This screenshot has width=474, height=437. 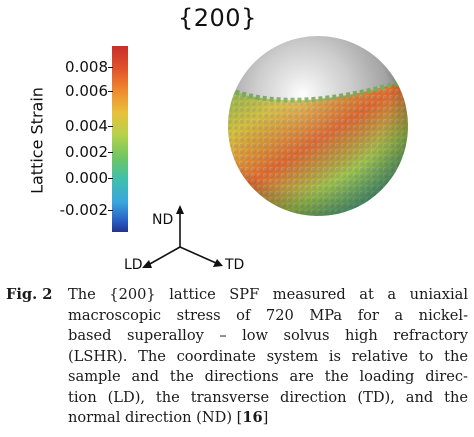 What do you see at coordinates (29, 294) in the screenshot?
I see `caption-label: Fig. 2` at bounding box center [29, 294].